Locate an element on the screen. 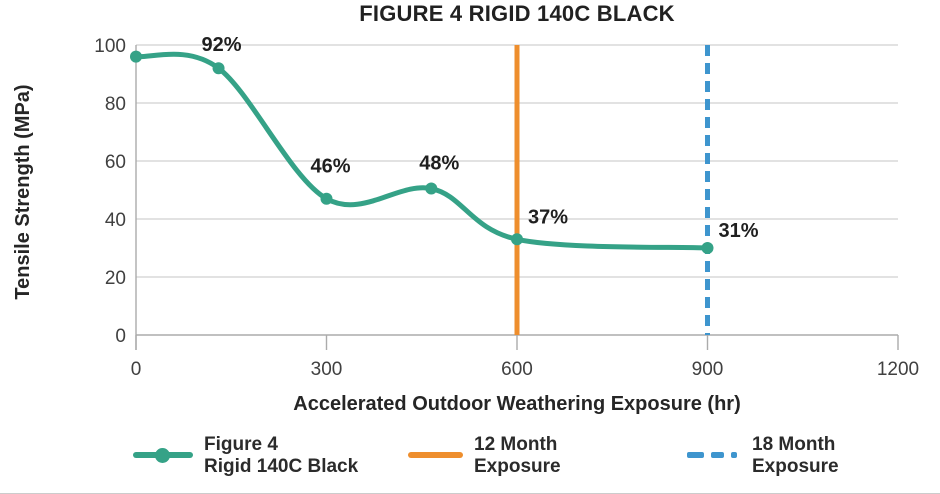 This screenshot has width=940, height=494. legend-12mo-line2: Exposure is located at coordinates (517, 466).